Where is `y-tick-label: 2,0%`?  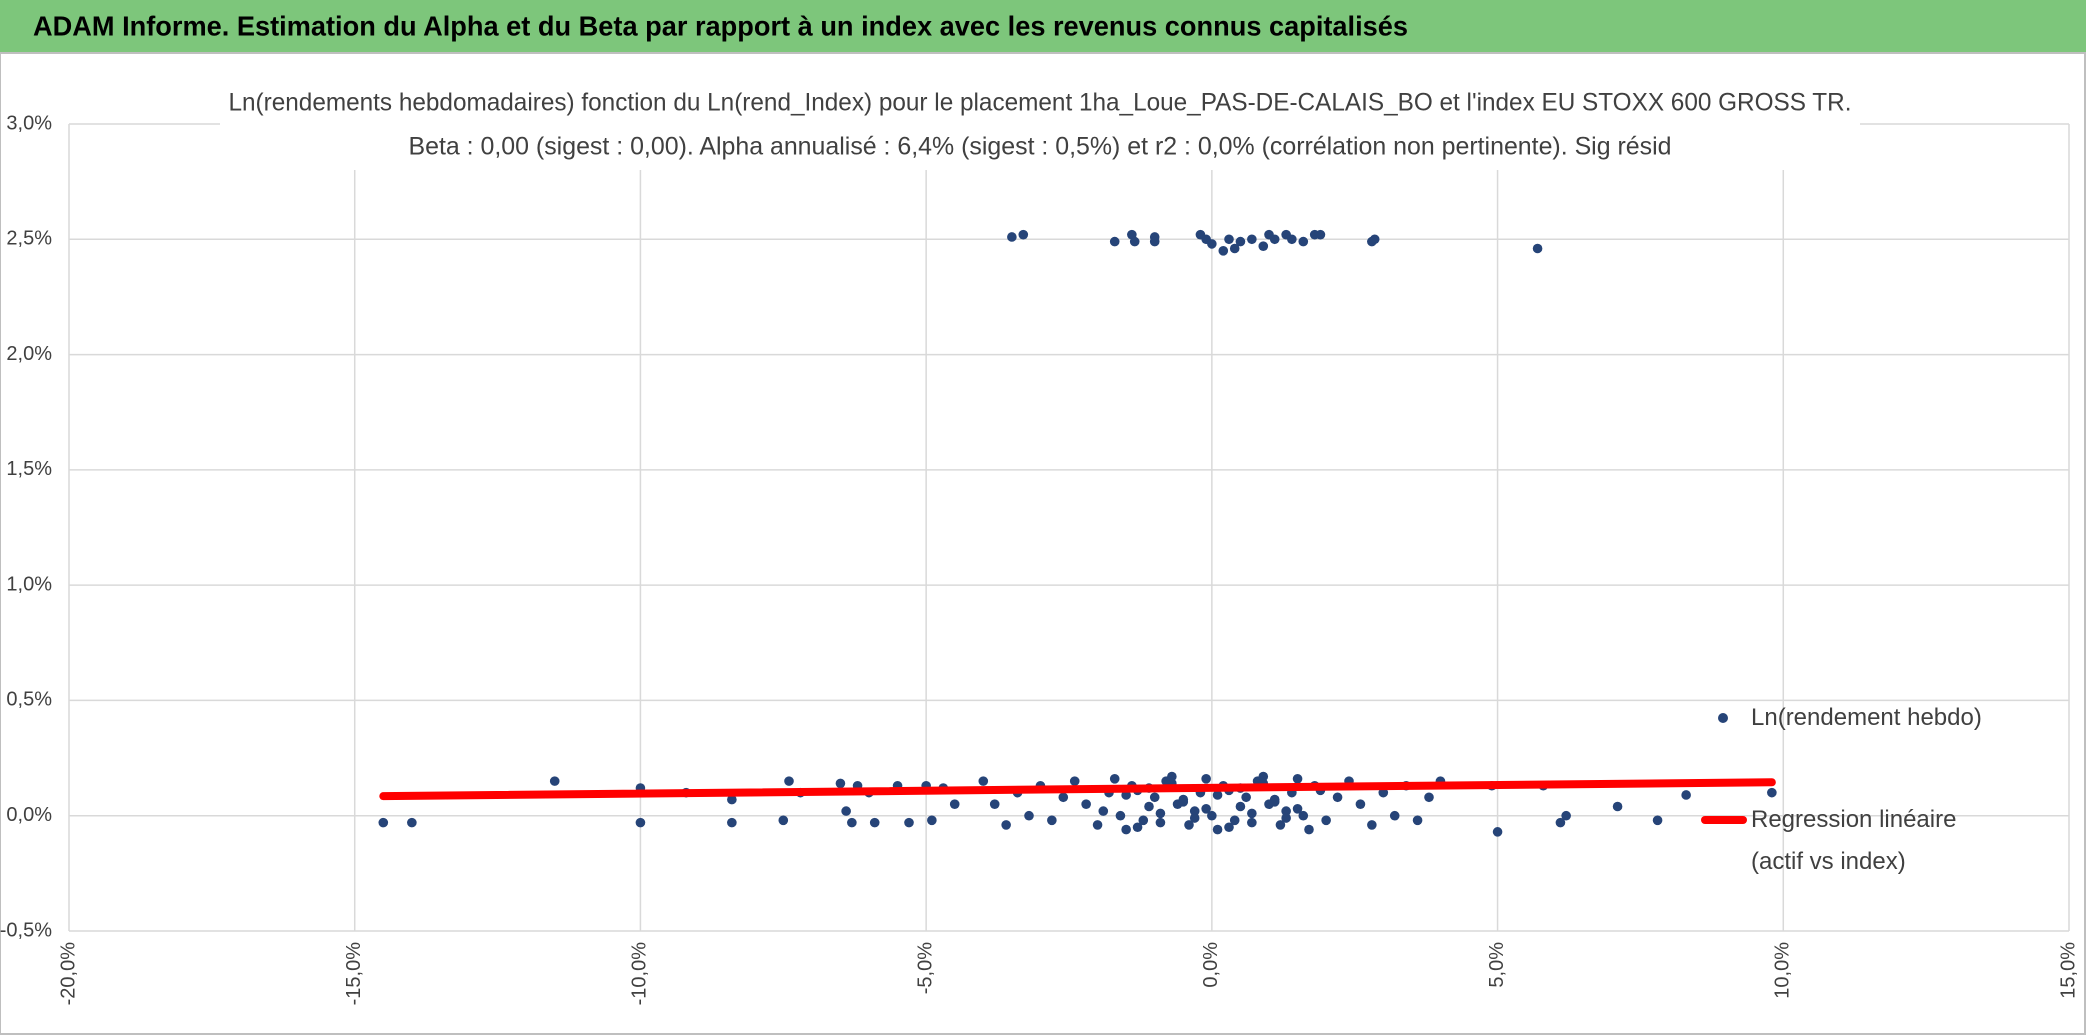 y-tick-label: 2,0% is located at coordinates (29, 354).